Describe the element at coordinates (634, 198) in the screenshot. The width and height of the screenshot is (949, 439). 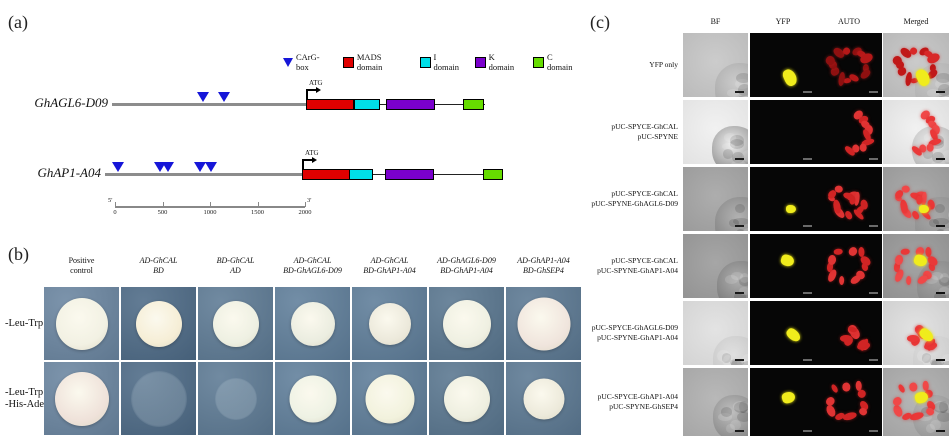
I see `bifc-row-label: pUC-SPYCE-GhCAL pUC-SPYNE-GhAGL6-D09` at that location.